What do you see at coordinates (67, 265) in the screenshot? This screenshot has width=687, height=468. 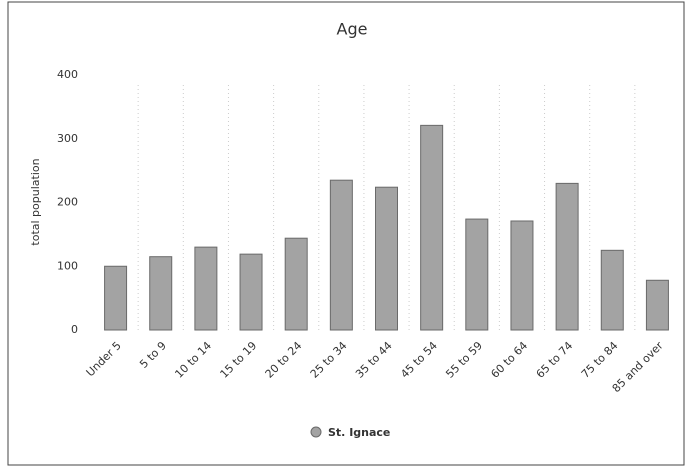 I see `y-tick-label: 100` at bounding box center [67, 265].